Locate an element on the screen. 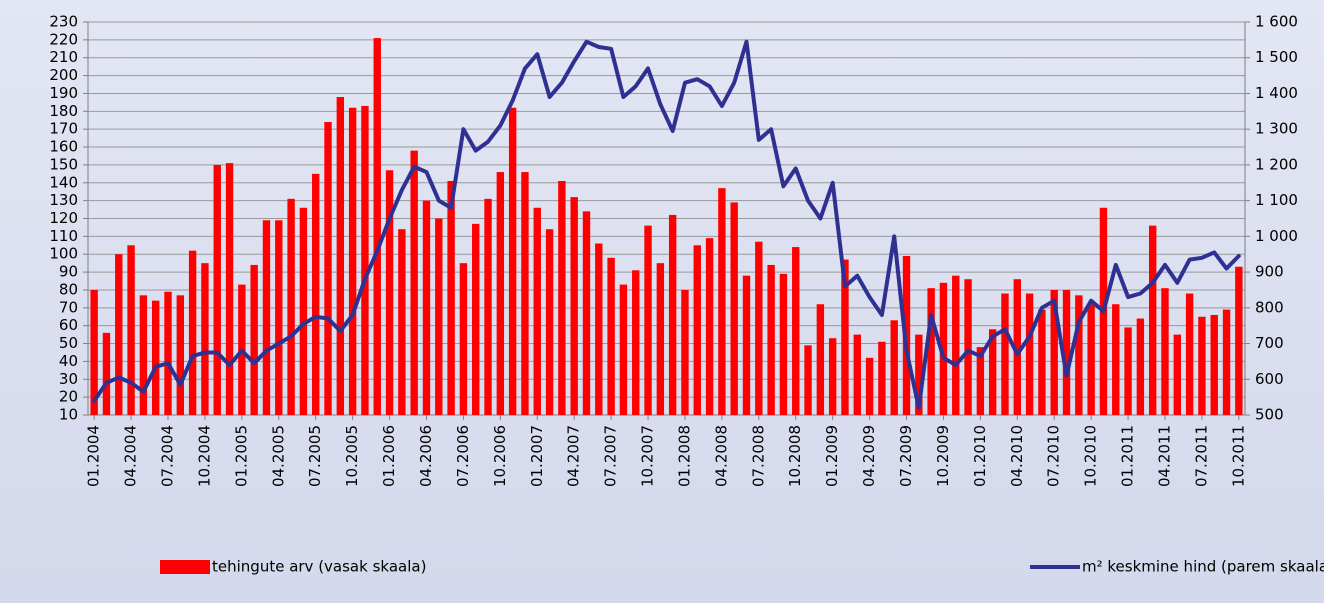 The image size is (1324, 603). legend-swatch is located at coordinates (185, 567).